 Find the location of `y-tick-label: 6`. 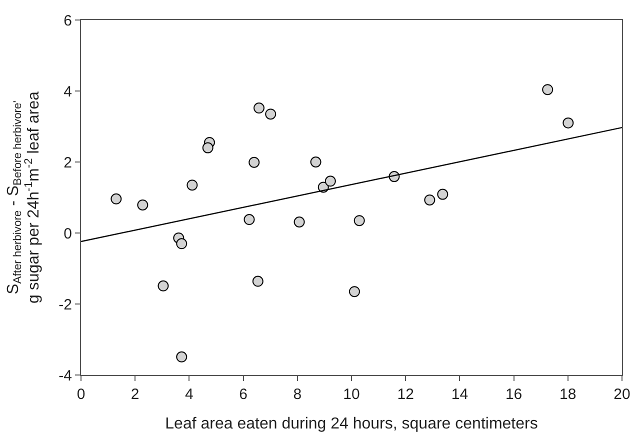

y-tick-label: 6 is located at coordinates (68, 21).